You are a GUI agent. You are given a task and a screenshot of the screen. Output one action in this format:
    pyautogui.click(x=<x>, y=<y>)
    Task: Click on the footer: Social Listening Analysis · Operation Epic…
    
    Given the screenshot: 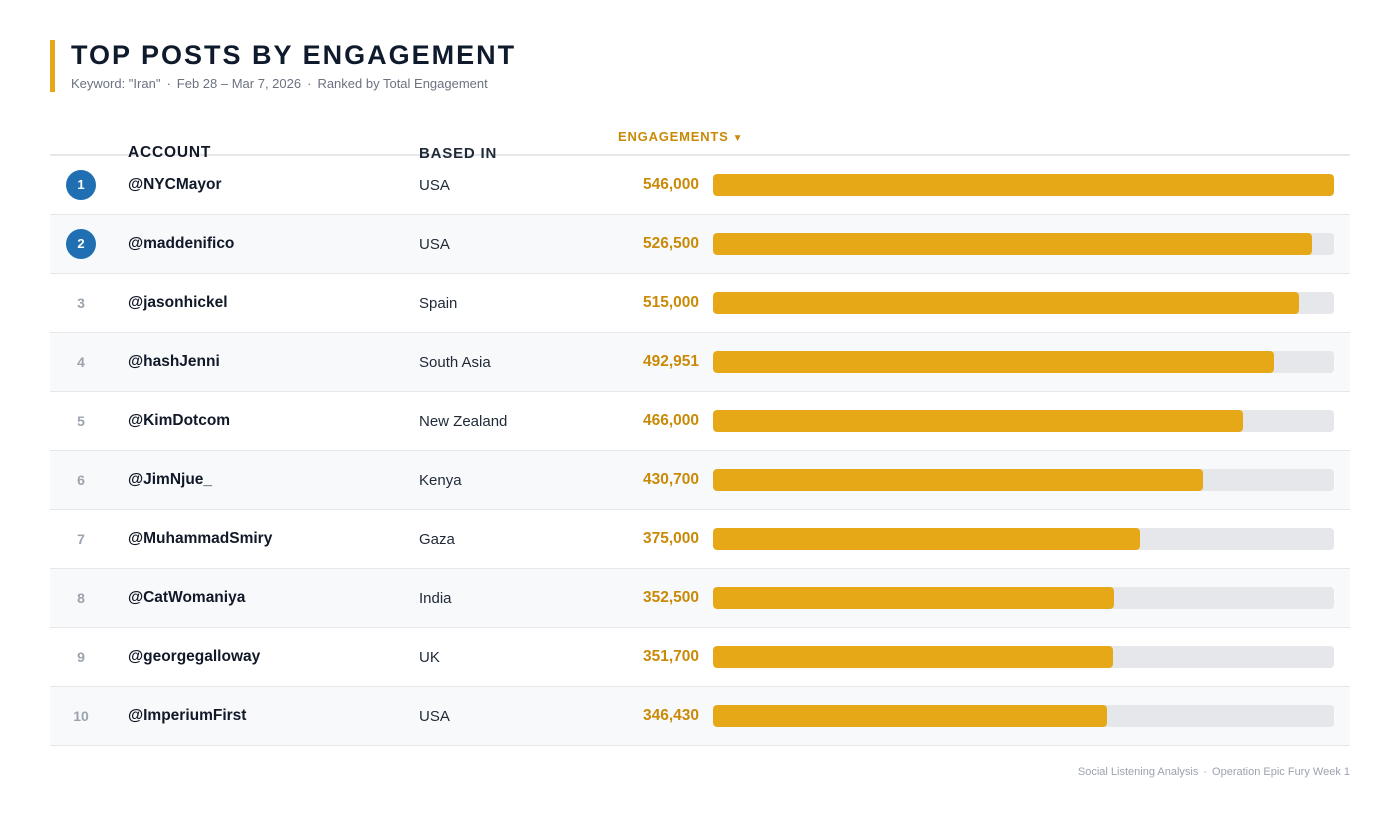 What is the action you would take?
    pyautogui.click(x=1214, y=772)
    